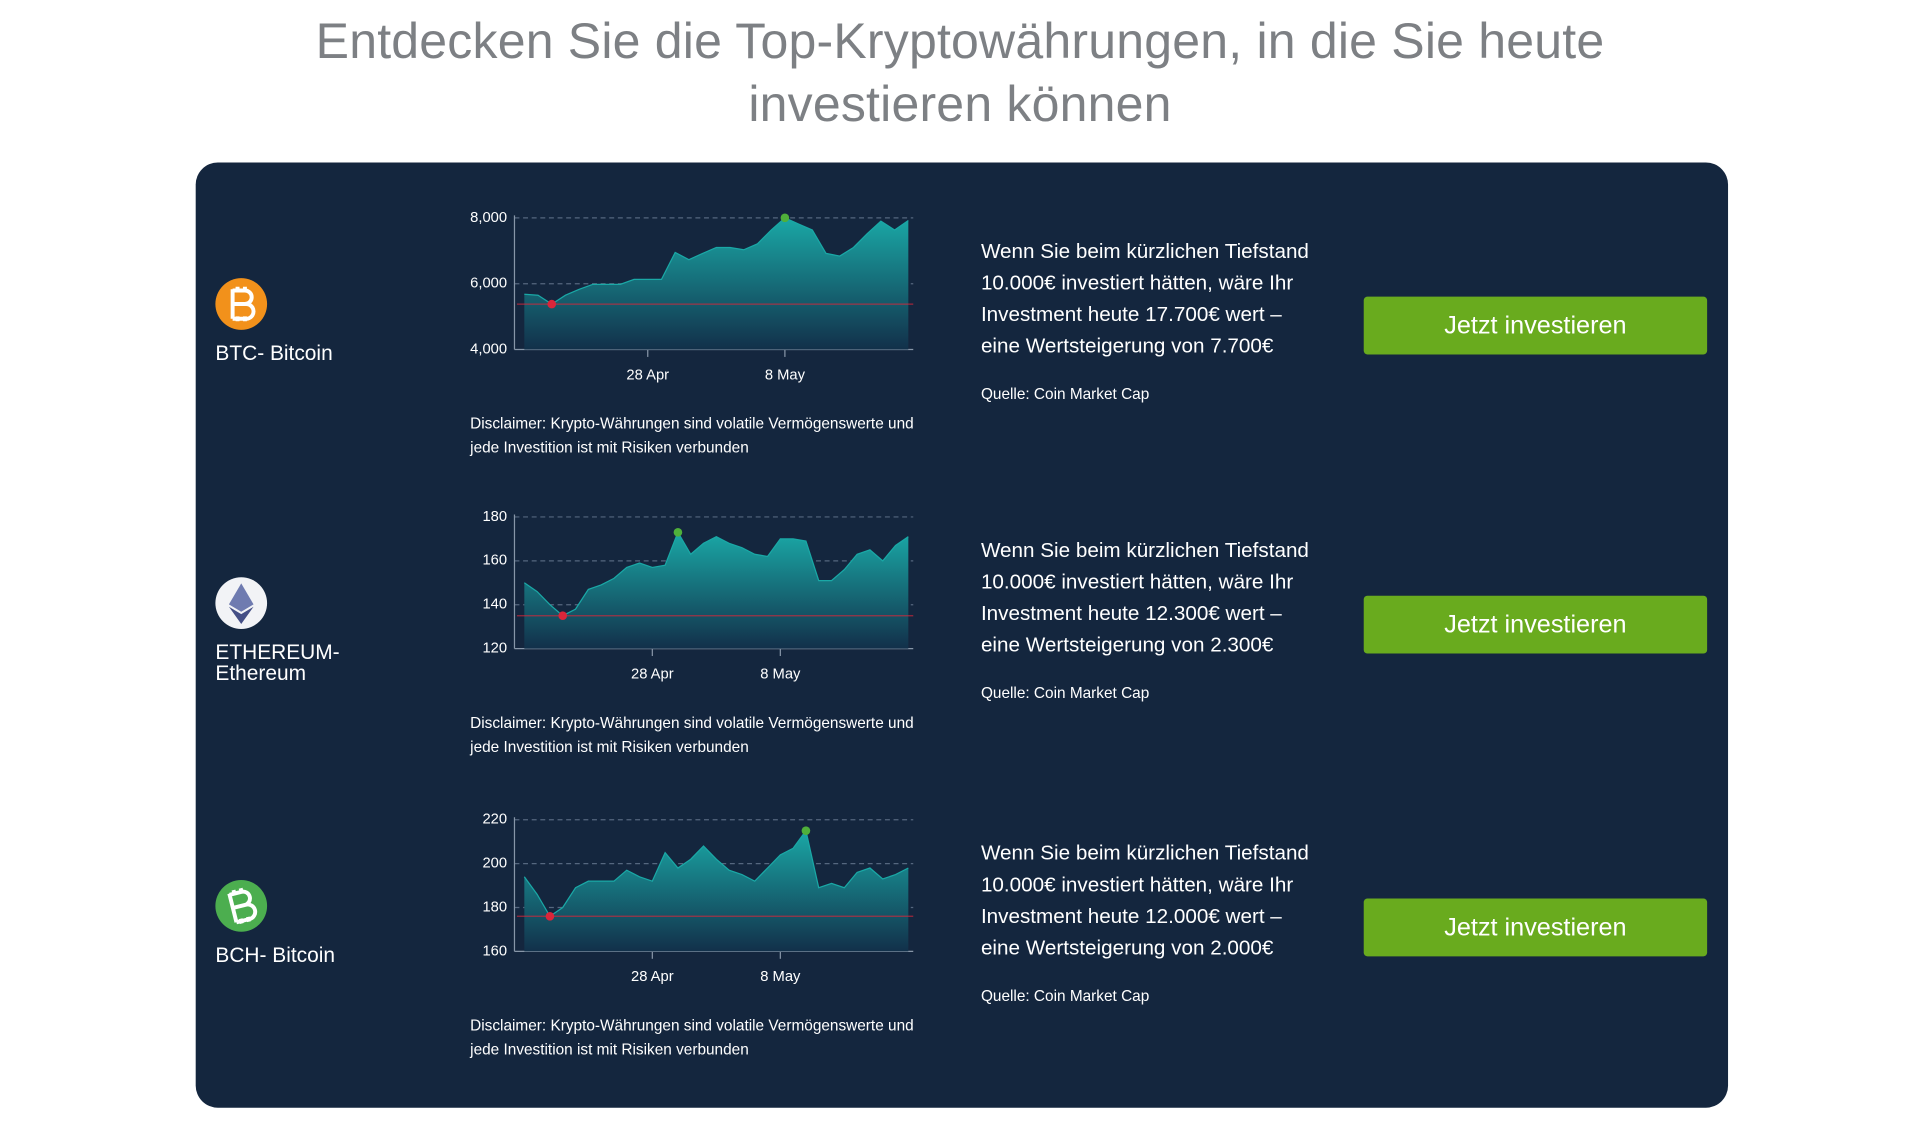 The image size is (1920, 1137). I want to click on coin-name: Ethereum, so click(260, 673).